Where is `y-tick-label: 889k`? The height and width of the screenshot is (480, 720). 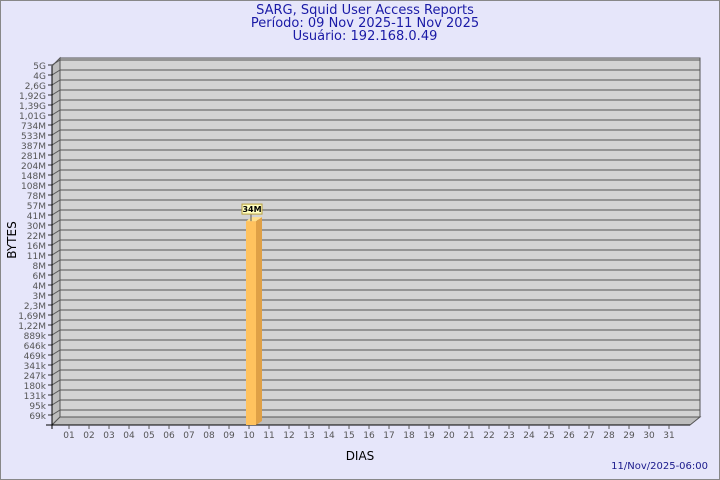 y-tick-label: 889k is located at coordinates (35, 337).